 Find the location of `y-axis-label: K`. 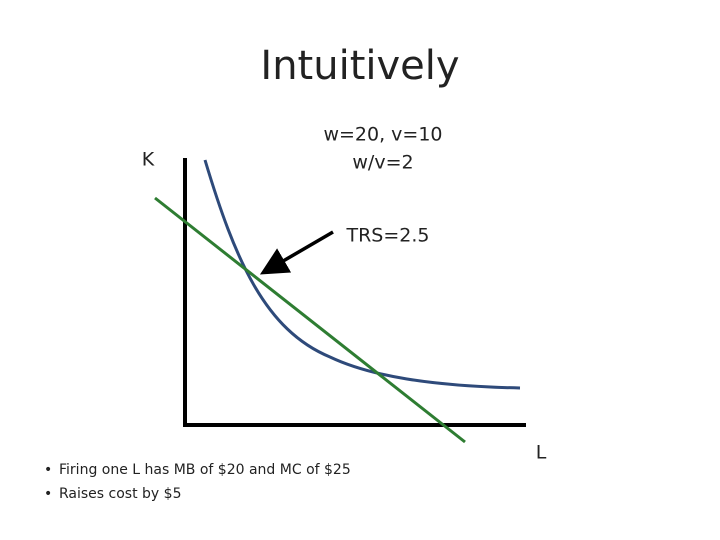

y-axis-label: K is located at coordinates (148, 160).